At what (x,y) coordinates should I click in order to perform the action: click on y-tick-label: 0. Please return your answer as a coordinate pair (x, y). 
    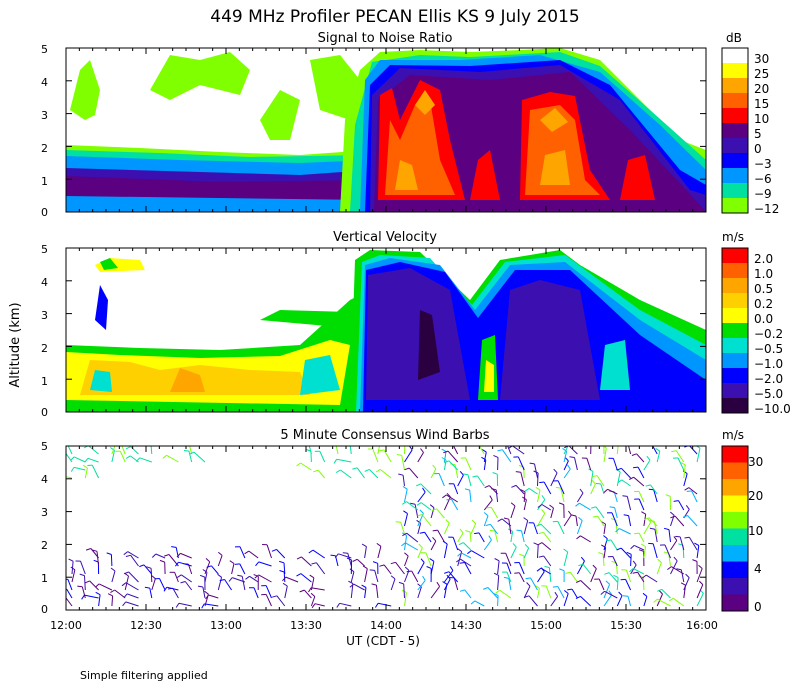
    Looking at the image, I should click on (44, 412).